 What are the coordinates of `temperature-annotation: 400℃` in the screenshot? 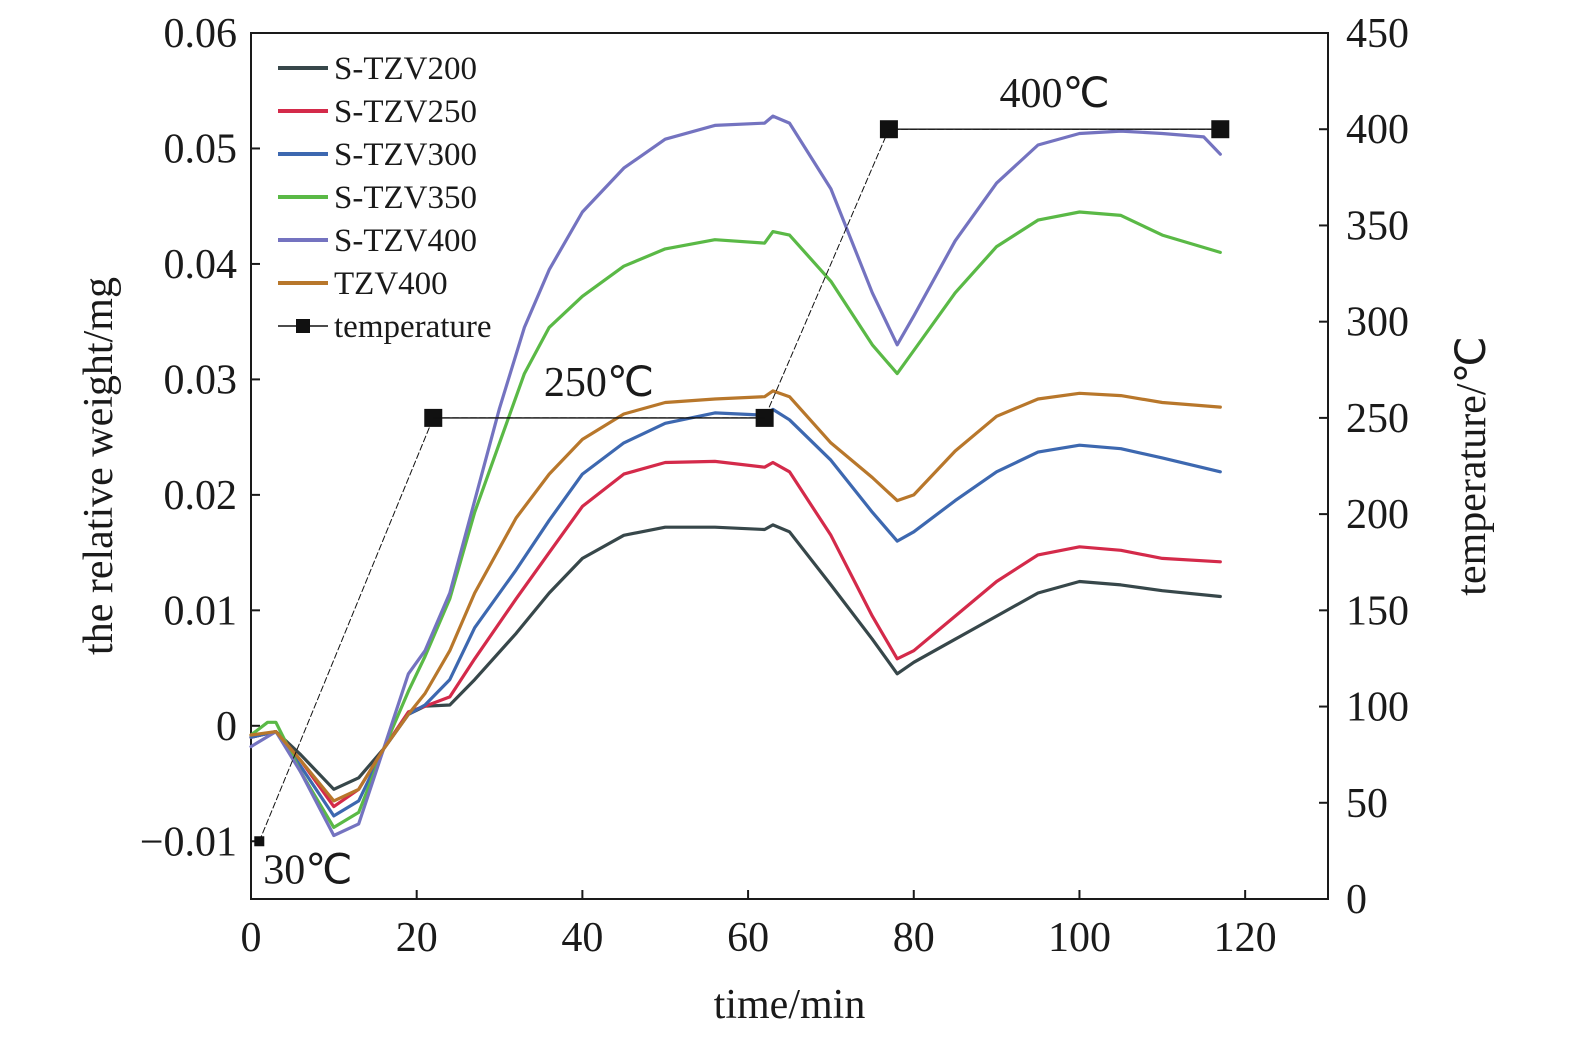 It's located at (1055, 94).